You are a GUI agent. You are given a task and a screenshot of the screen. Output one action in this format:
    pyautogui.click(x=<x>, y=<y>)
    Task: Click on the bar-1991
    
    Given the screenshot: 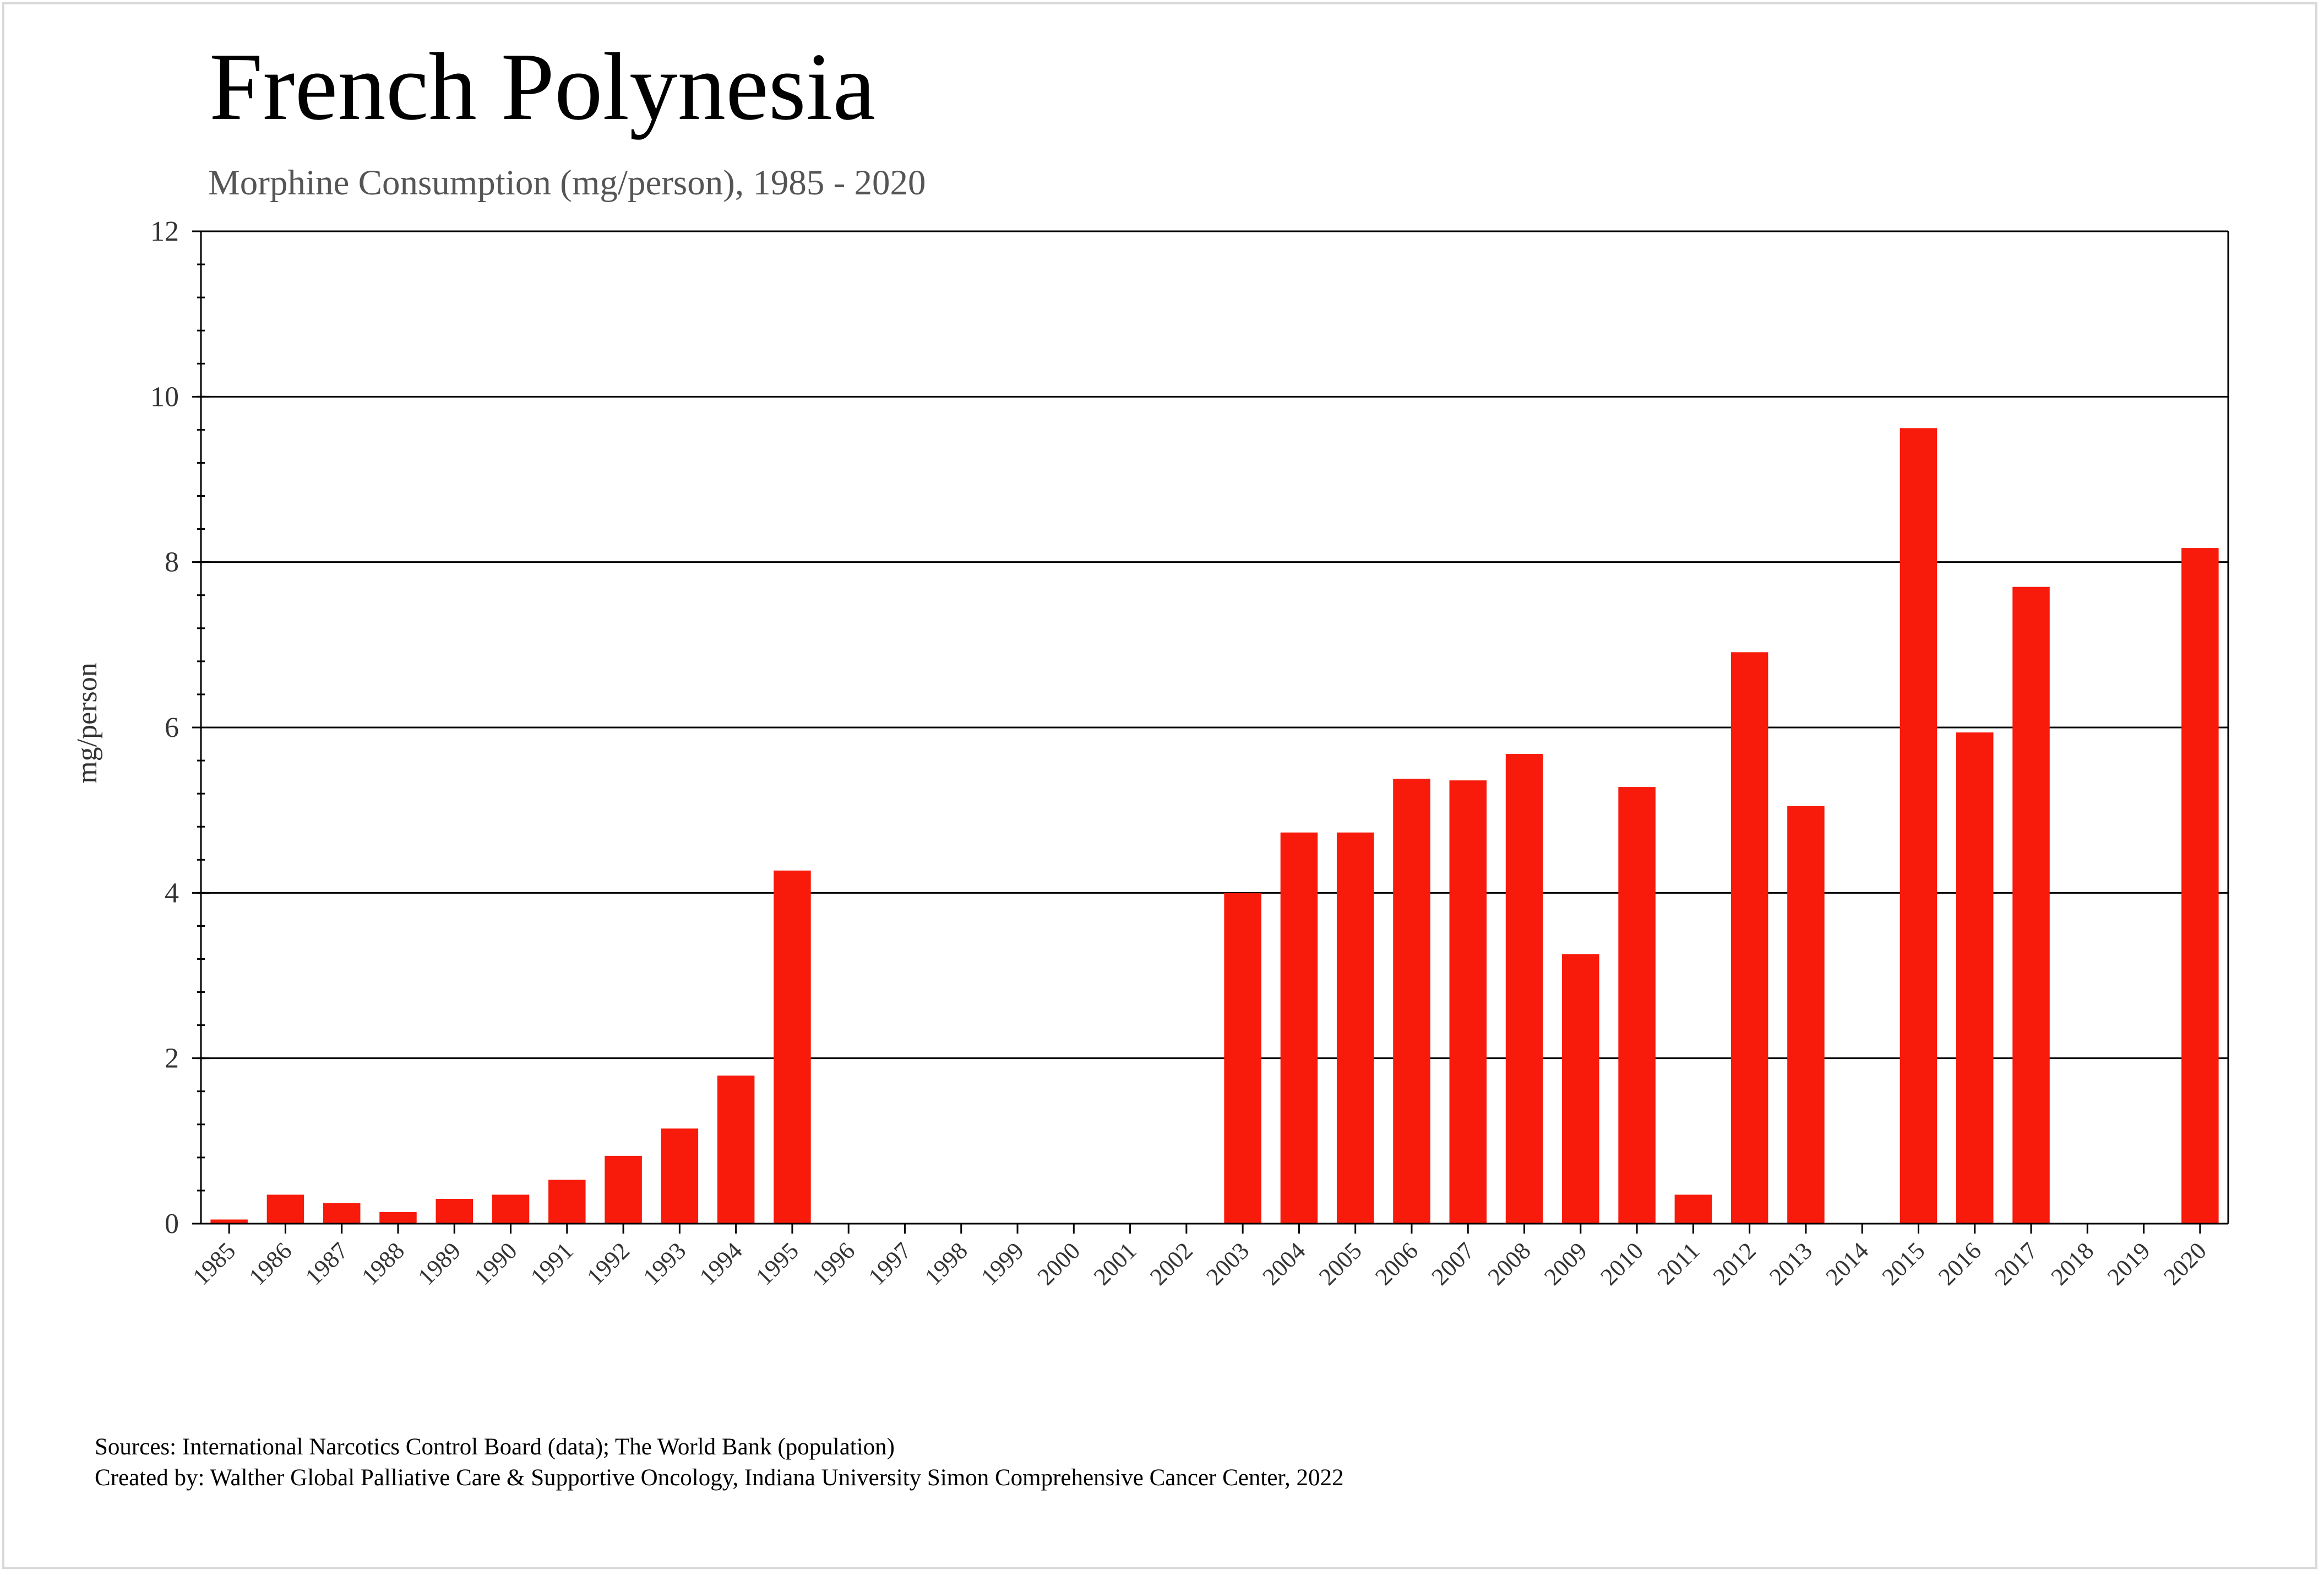 What is the action you would take?
    pyautogui.click(x=567, y=1202)
    